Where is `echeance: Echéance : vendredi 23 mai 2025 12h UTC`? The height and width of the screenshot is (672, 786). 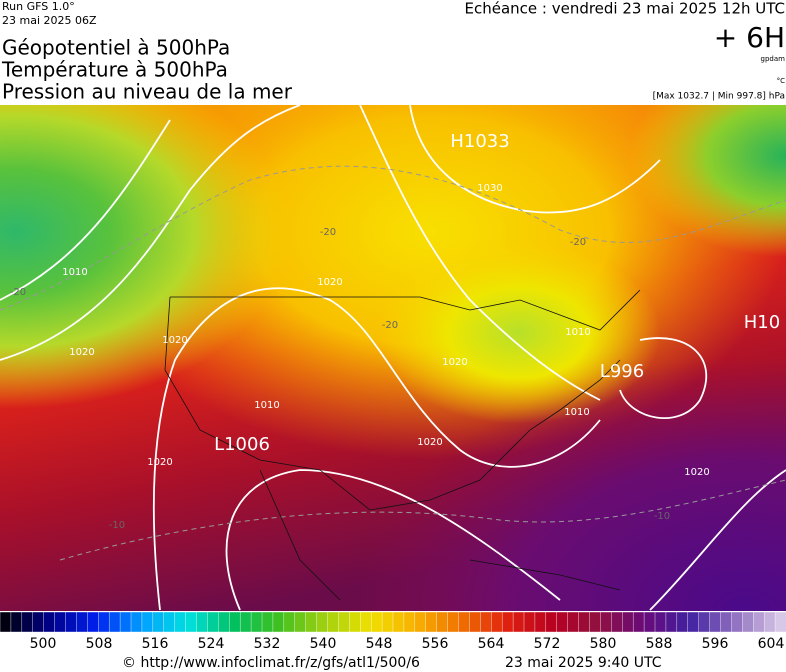
echeance: Echéance : vendredi 23 mai 2025 12h UTC is located at coordinates (624, 9).